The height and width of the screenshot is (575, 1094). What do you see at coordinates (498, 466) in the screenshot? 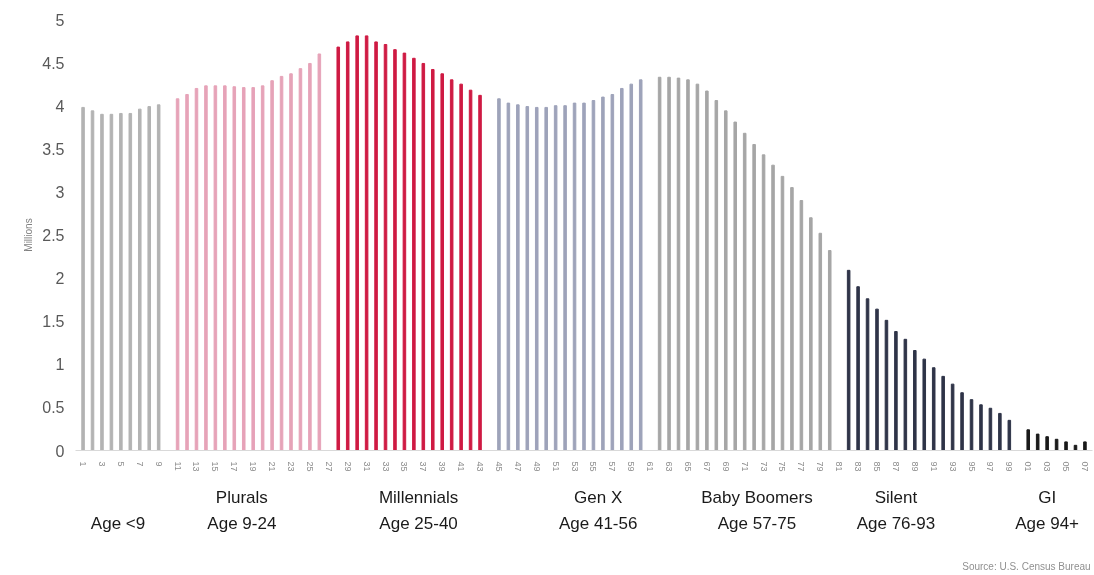
I see `x-tick-label: 45` at bounding box center [498, 466].